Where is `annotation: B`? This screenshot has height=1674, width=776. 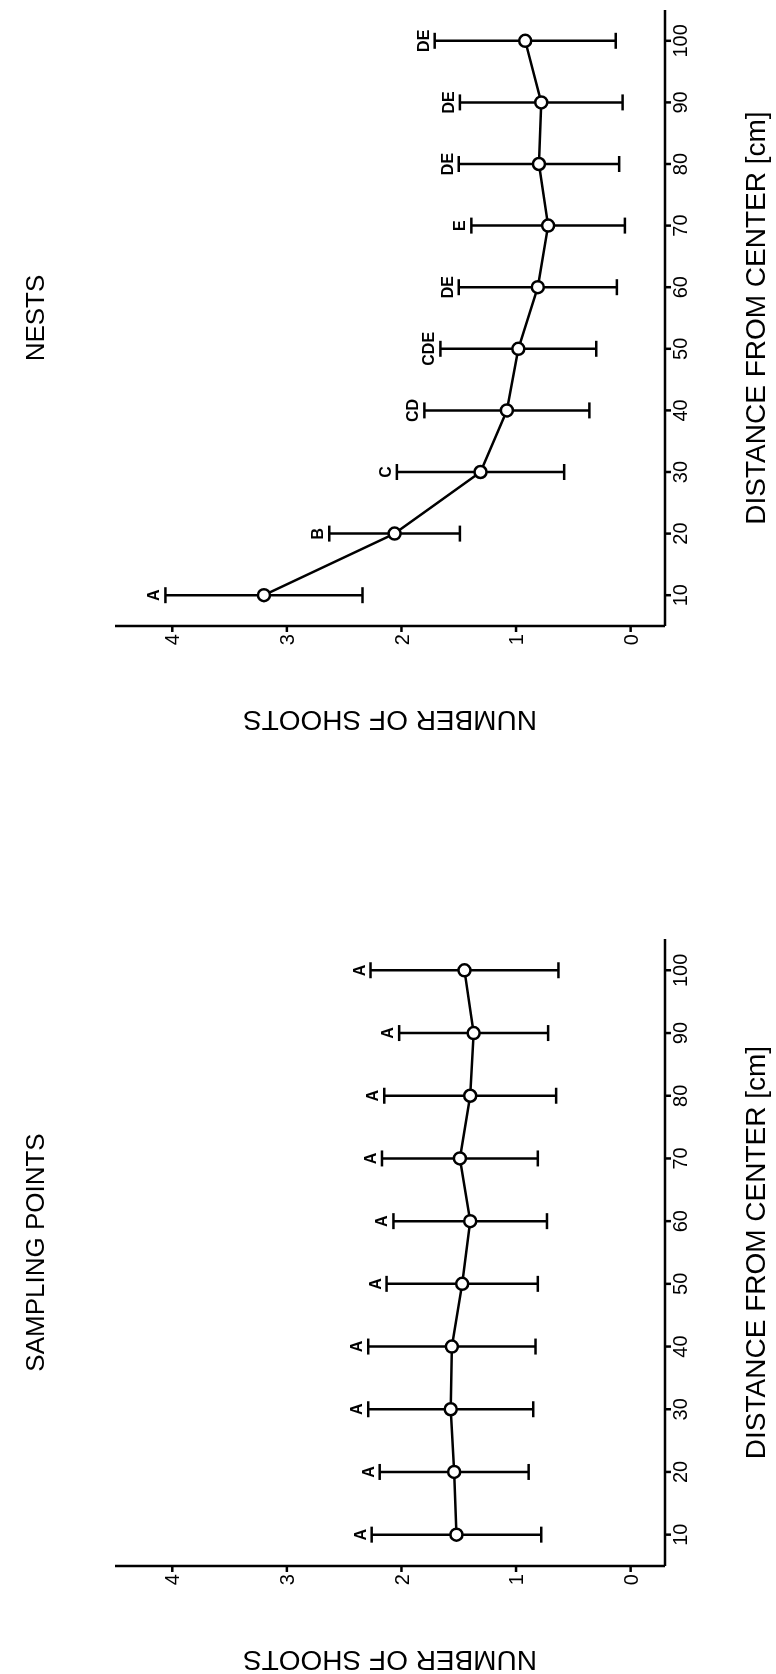
annotation: B is located at coordinates (318, 533).